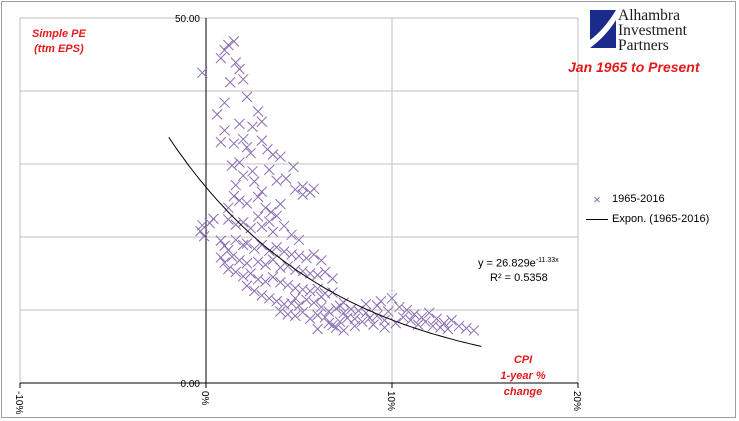  I want to click on legend-entry-series: × 1965-2016, so click(647, 199).